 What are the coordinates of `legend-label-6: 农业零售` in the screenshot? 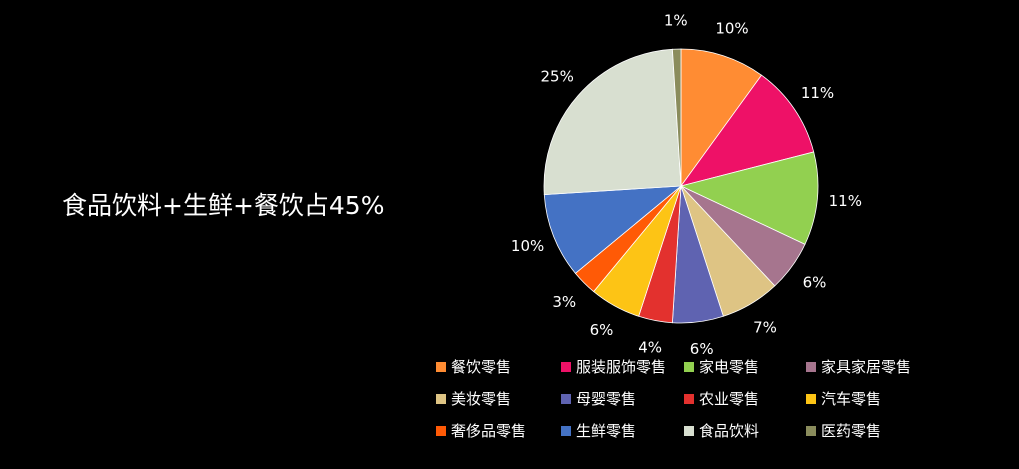 It's located at (729, 399).